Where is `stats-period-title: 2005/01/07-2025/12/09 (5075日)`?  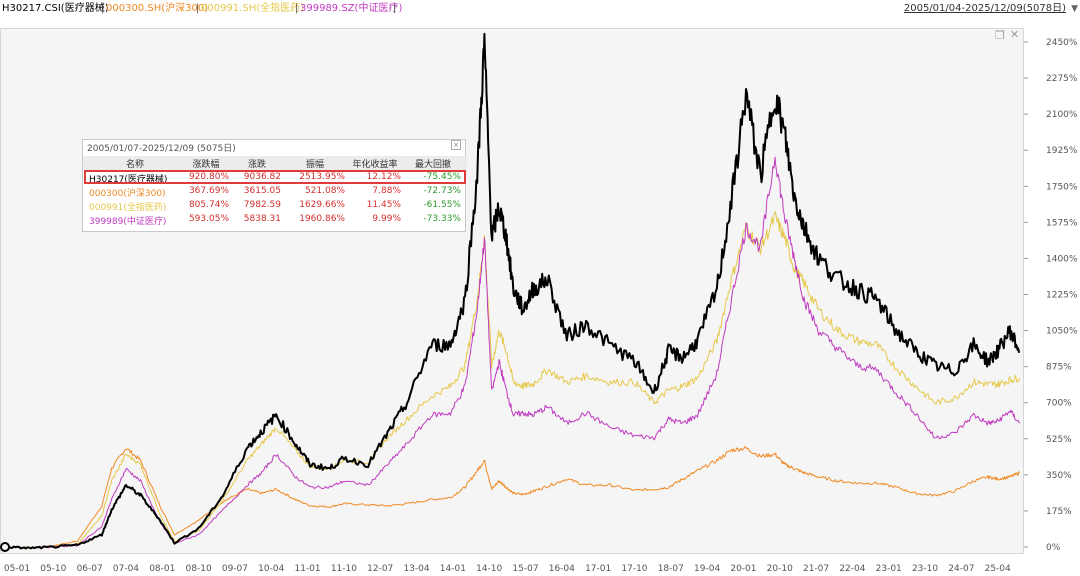 stats-period-title: 2005/01/07-2025/12/09 (5075日) is located at coordinates (161, 149).